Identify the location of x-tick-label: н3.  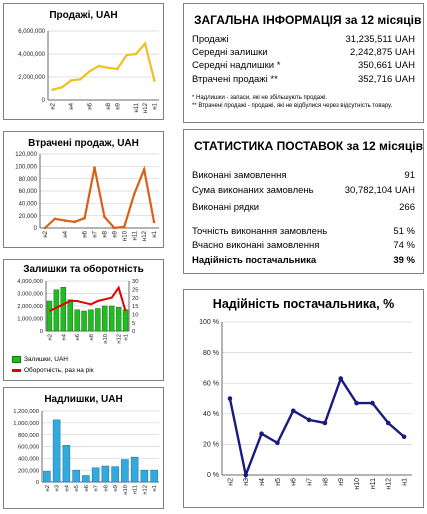
(246, 482).